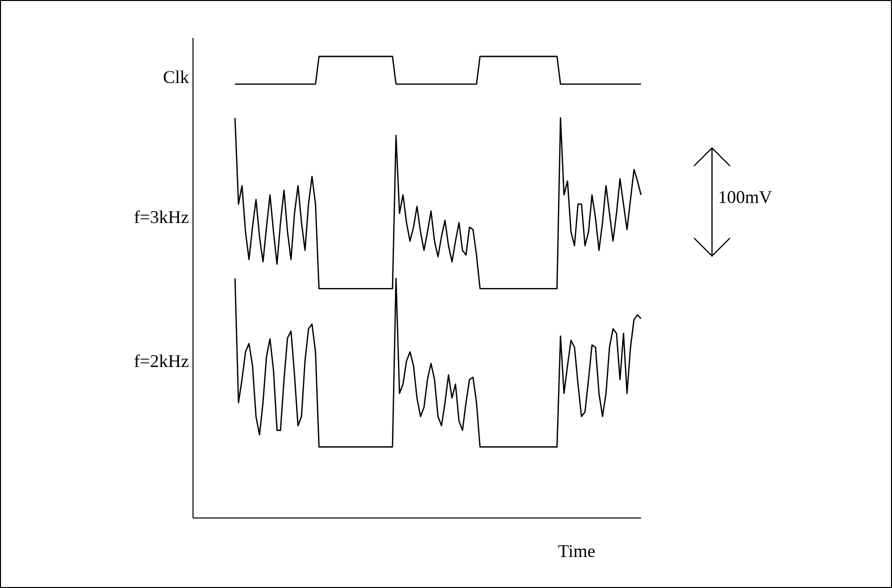  I want to click on text: f=2kHz, so click(161, 361).